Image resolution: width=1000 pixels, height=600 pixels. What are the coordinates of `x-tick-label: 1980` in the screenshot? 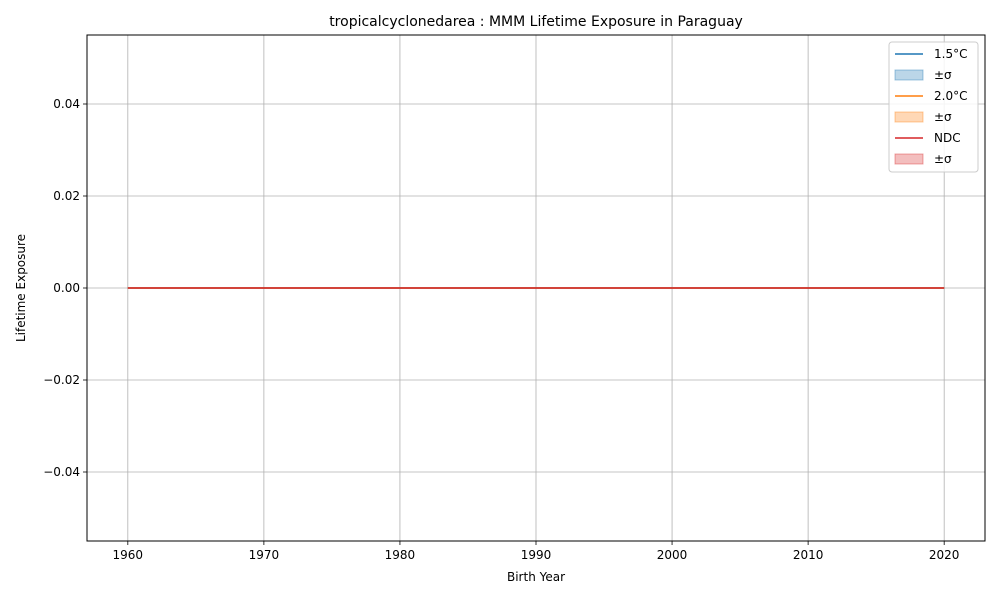 It's located at (400, 555).